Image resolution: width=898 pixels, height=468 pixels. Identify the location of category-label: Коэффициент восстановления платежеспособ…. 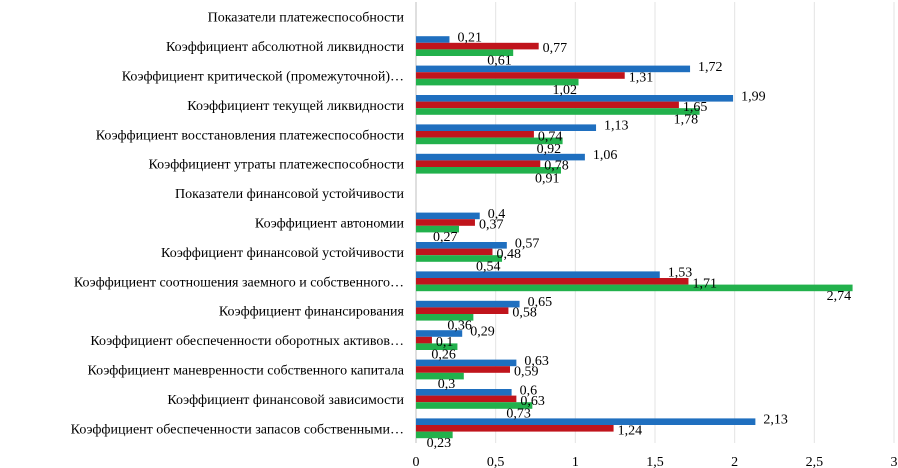
(250, 135).